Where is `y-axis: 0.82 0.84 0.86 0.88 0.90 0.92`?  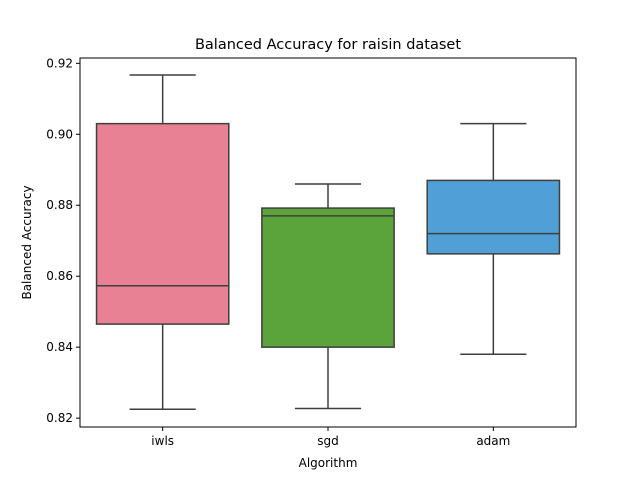 y-axis: 0.82 0.84 0.86 0.88 0.90 0.92 is located at coordinates (63, 240).